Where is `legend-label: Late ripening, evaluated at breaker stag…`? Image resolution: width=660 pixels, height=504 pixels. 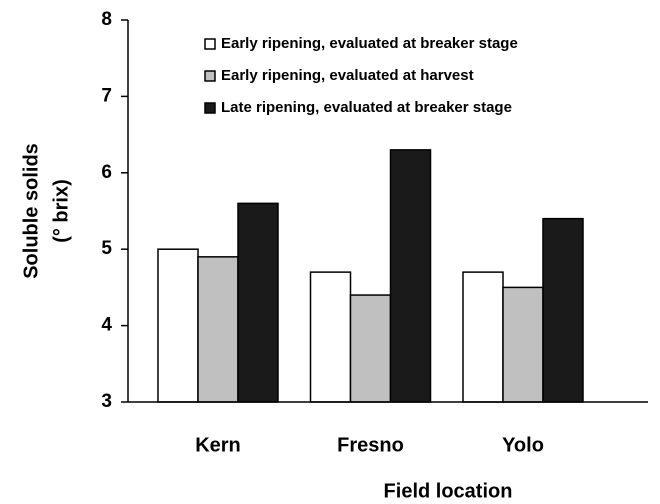 legend-label: Late ripening, evaluated at breaker stag… is located at coordinates (366, 107).